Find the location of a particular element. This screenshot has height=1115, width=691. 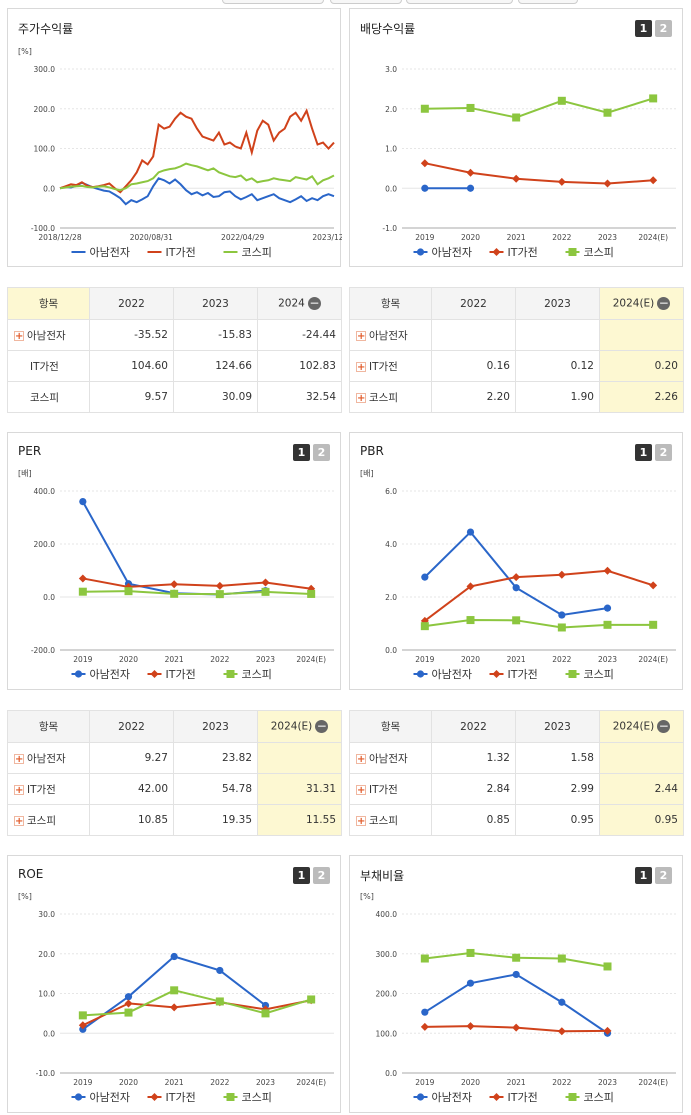

x-tick-label: 2019 is located at coordinates (424, 237).